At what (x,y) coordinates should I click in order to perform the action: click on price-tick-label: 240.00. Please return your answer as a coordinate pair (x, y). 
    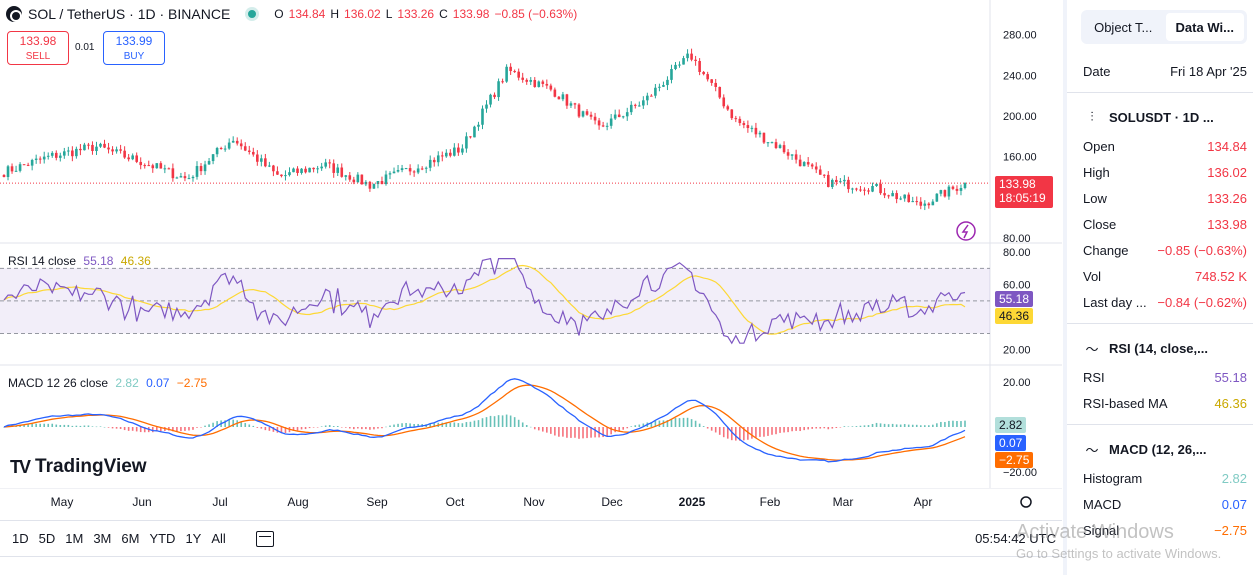
    Looking at the image, I should click on (1020, 76).